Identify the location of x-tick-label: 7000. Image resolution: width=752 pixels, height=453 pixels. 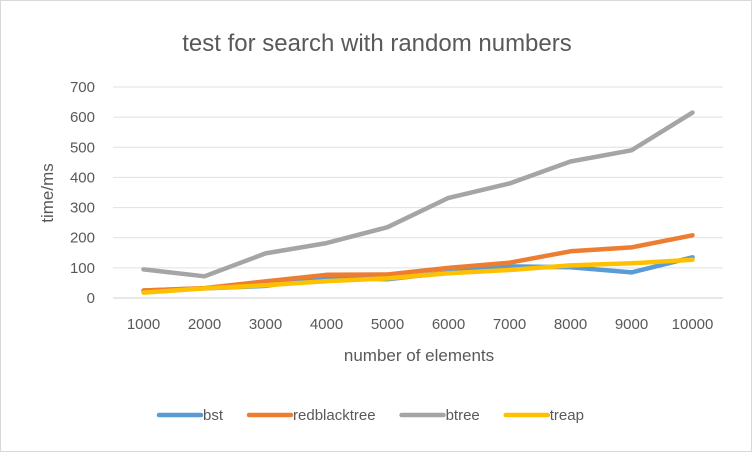
(509, 324).